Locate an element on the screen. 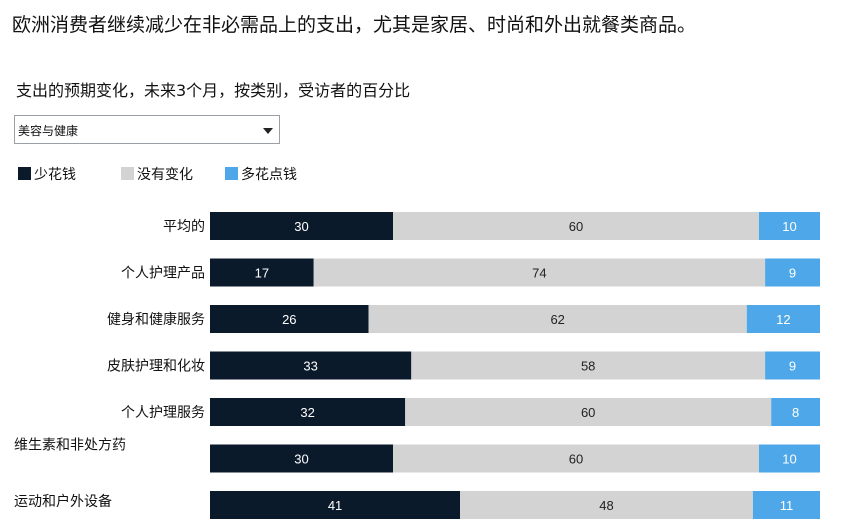  data-label-less: 32 is located at coordinates (307, 412).